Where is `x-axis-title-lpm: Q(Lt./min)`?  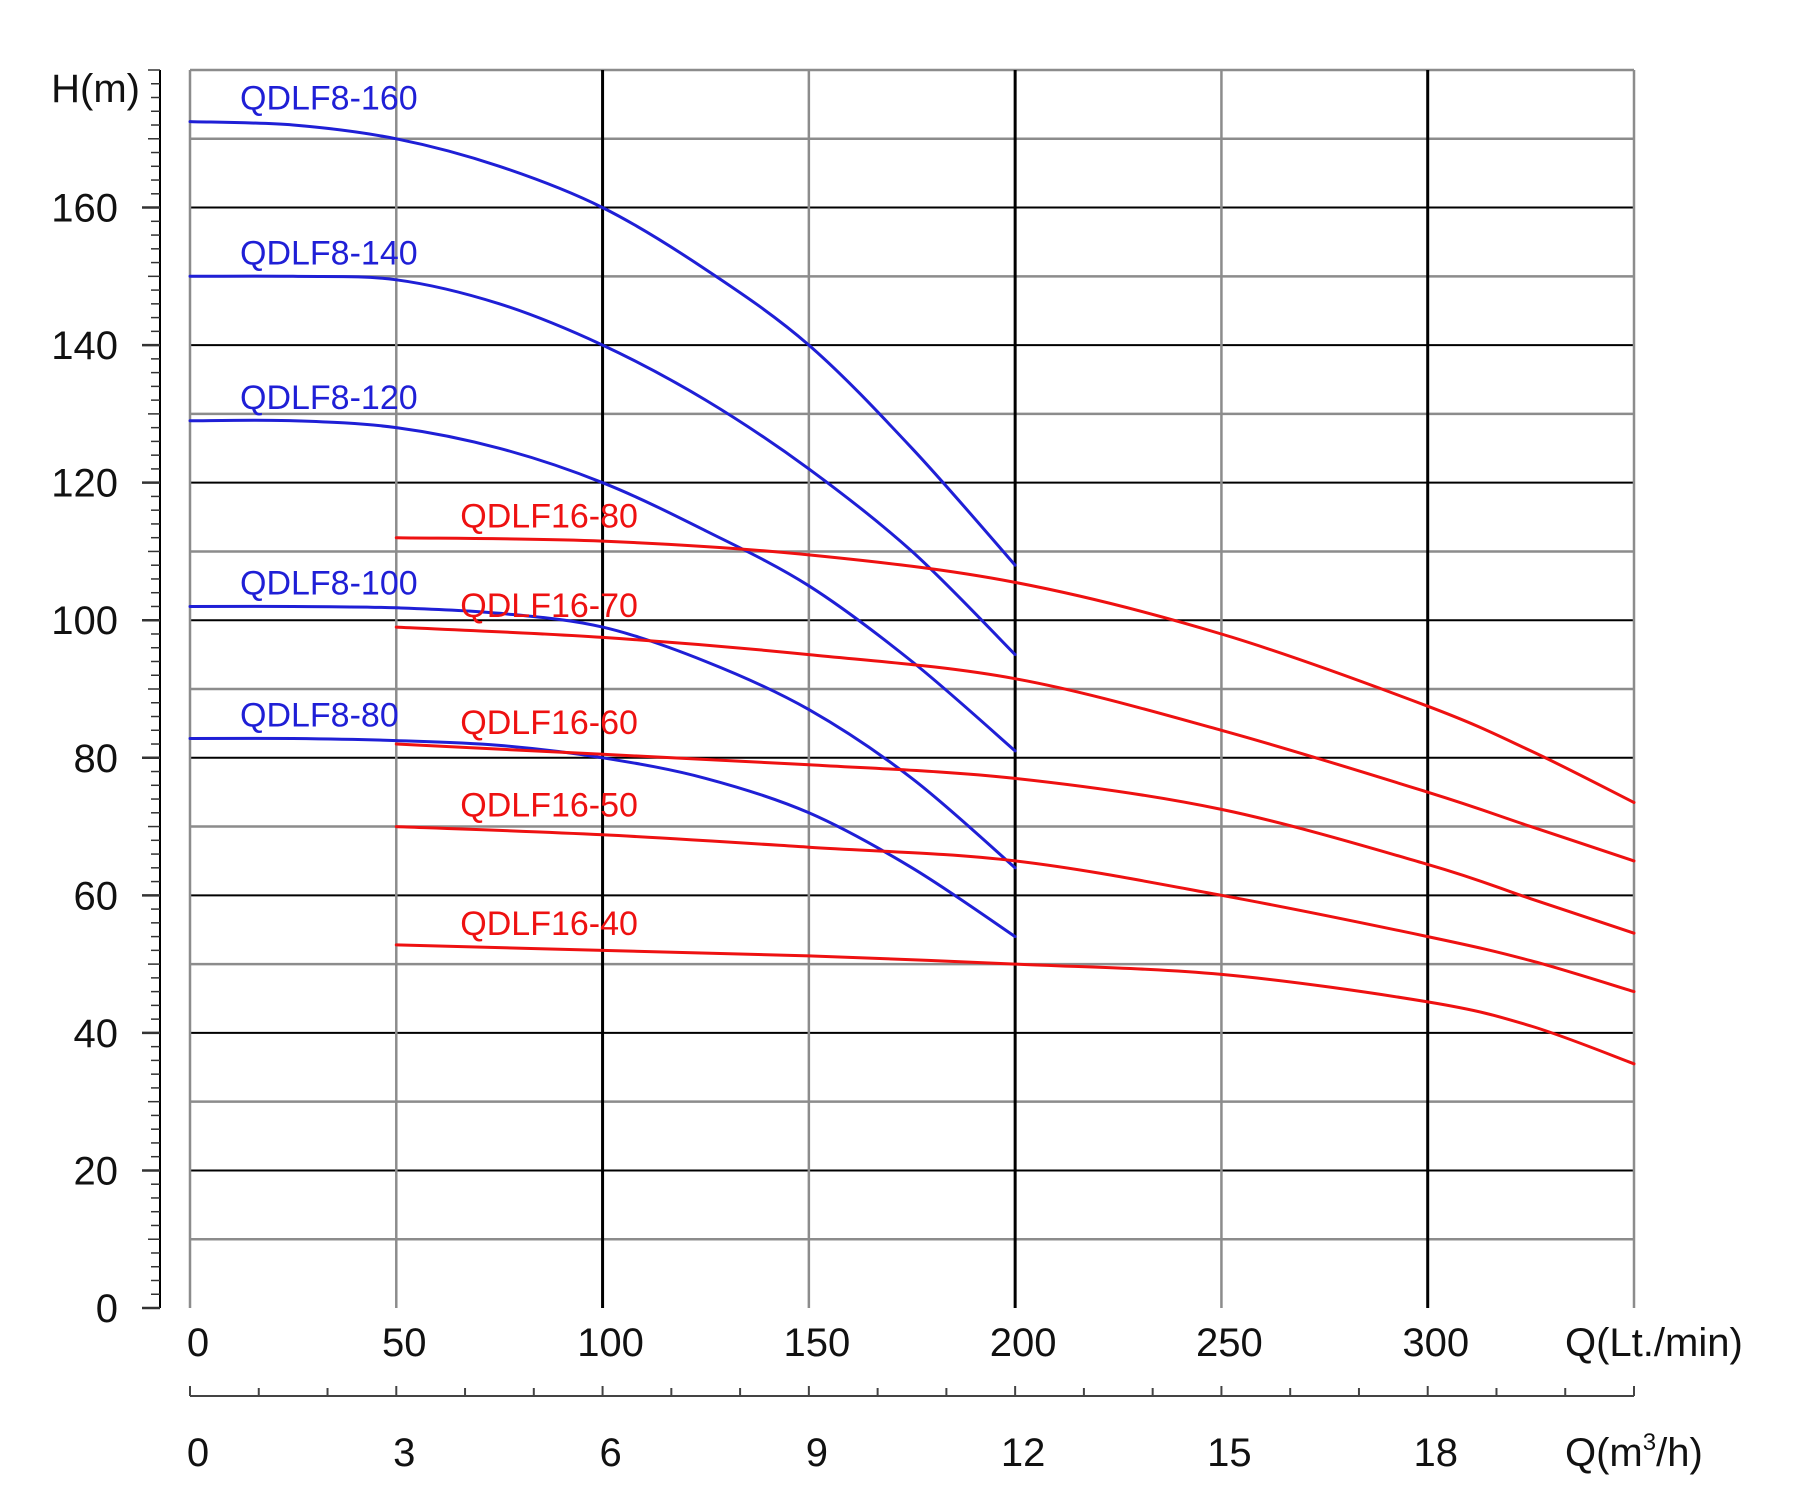
x-axis-title-lpm: Q(Lt./min) is located at coordinates (1654, 1343).